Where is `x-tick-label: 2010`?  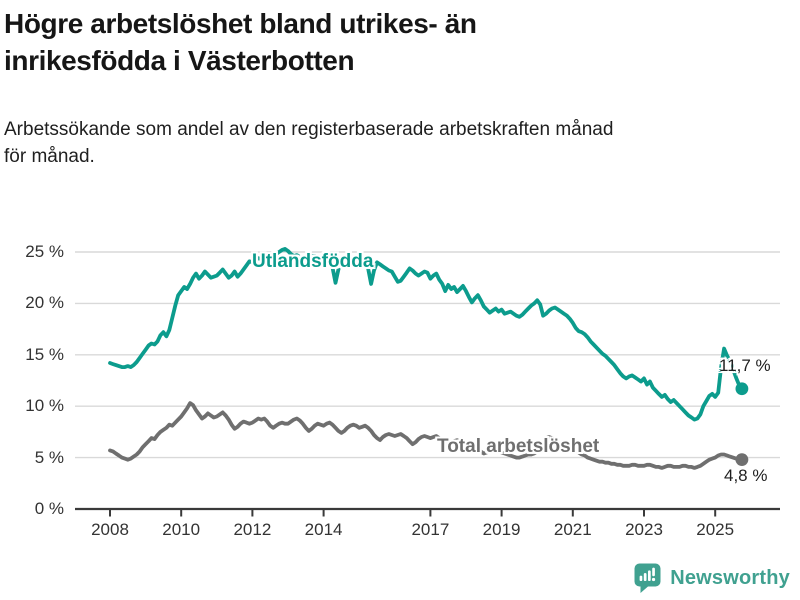 x-tick-label: 2010 is located at coordinates (181, 529).